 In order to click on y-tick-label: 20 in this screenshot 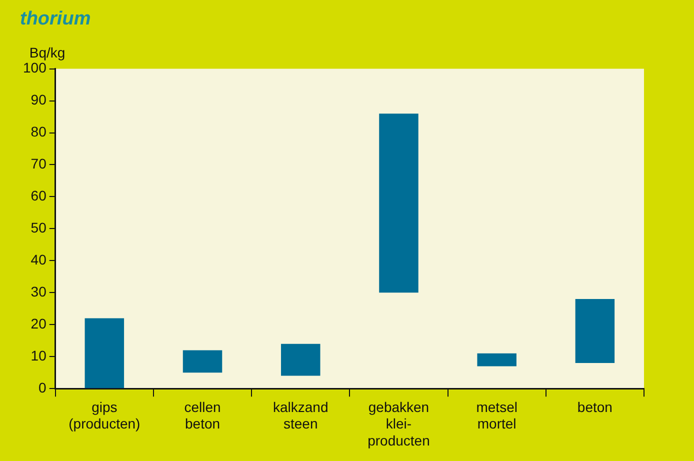, I will do `click(38, 324)`.